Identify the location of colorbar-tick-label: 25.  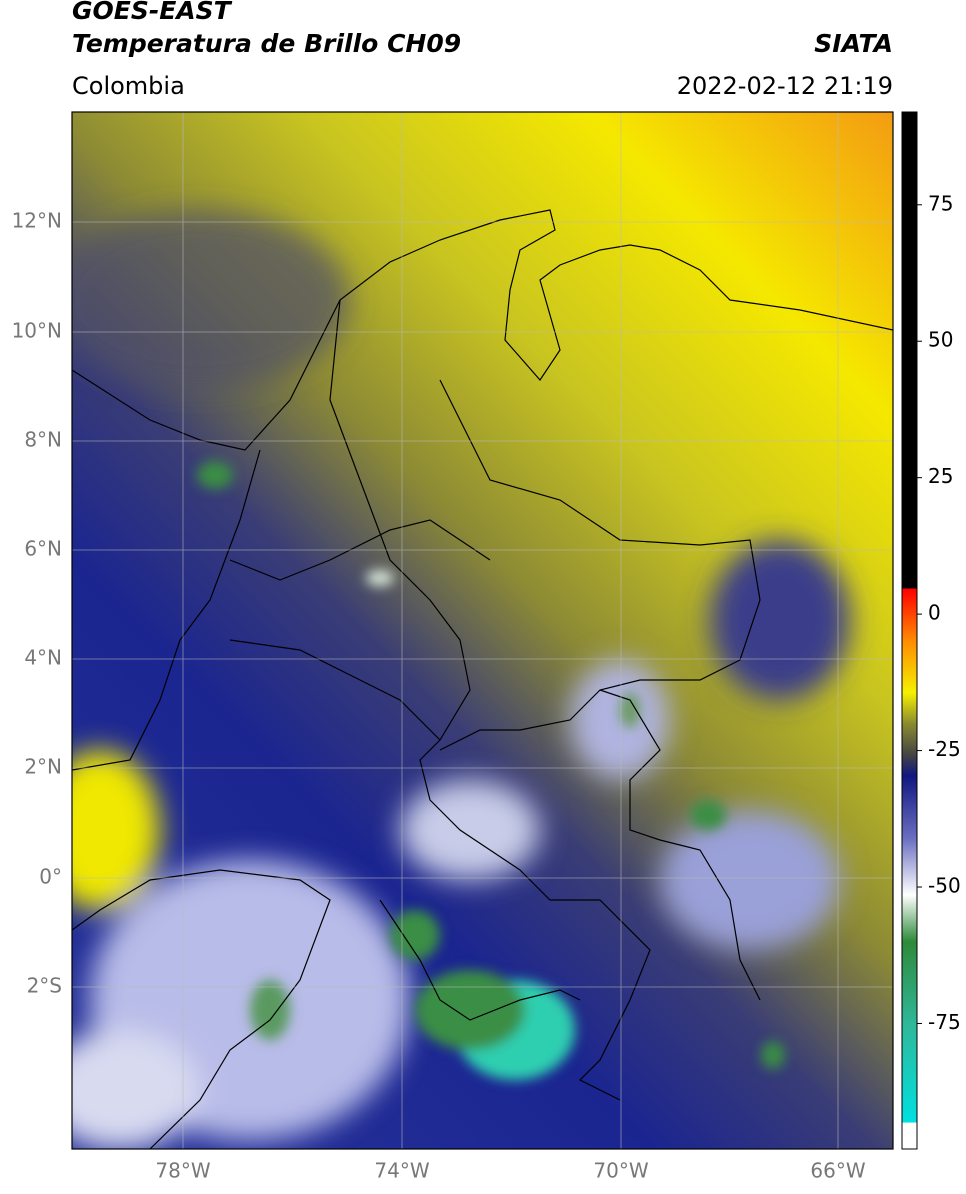
(940, 476).